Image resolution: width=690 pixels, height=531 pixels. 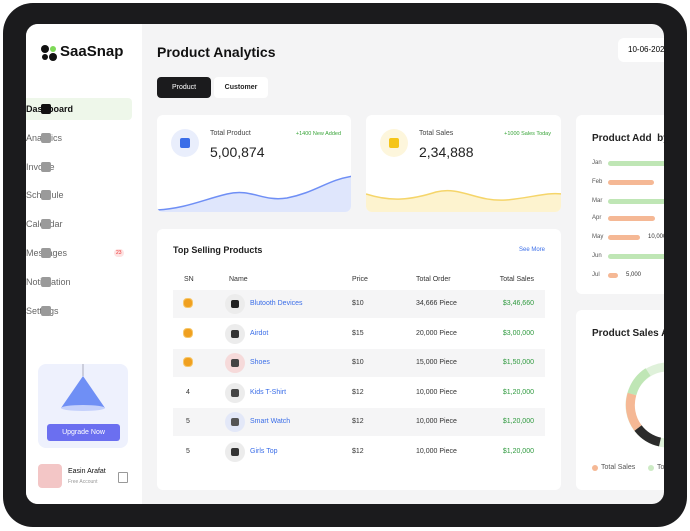 I want to click on user-name: Easin Arafat, so click(x=87, y=471).